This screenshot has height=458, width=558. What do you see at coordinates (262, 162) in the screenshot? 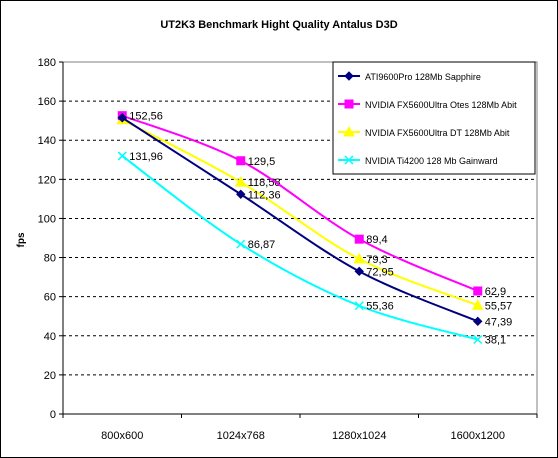
I see `data-label: 129,5` at bounding box center [262, 162].